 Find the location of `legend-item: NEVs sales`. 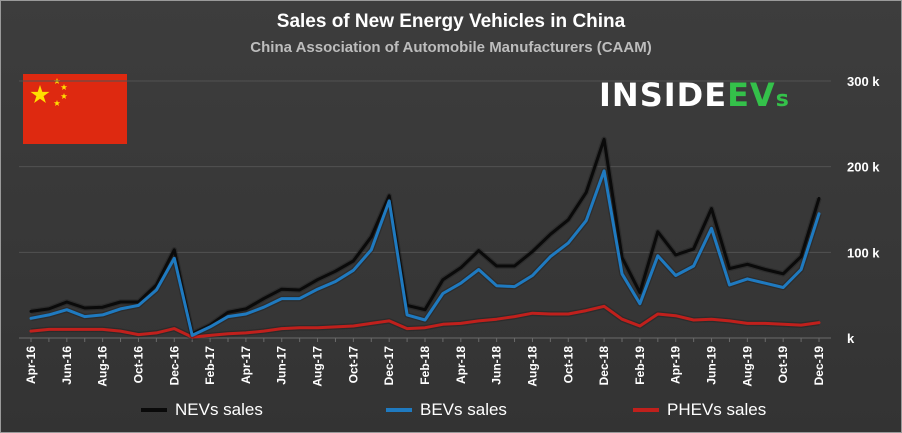

legend-item: NEVs sales is located at coordinates (202, 410).